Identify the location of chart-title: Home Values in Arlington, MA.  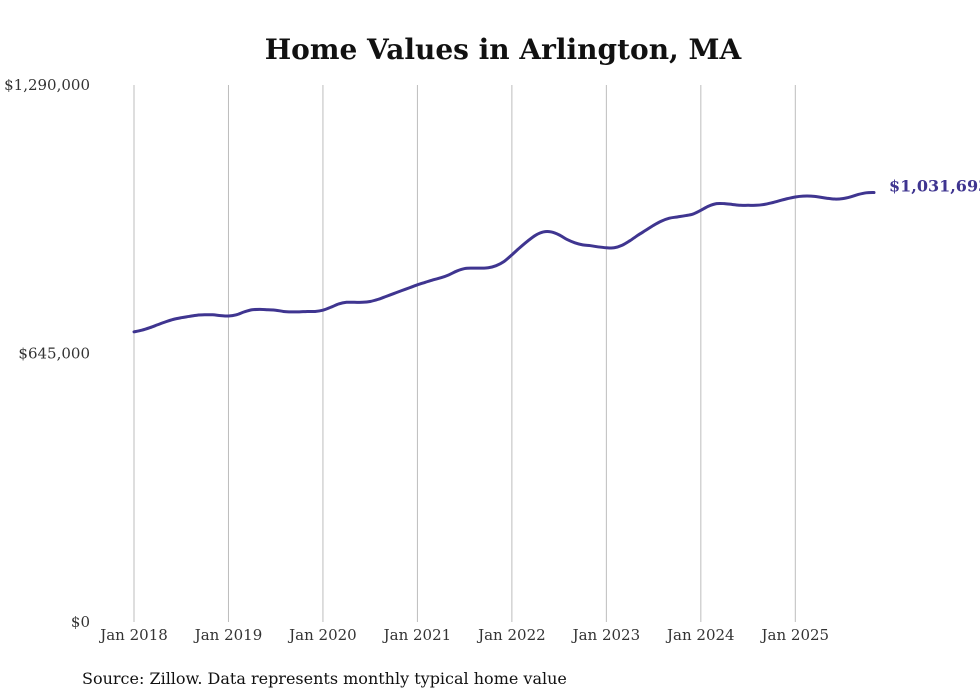
(504, 49).